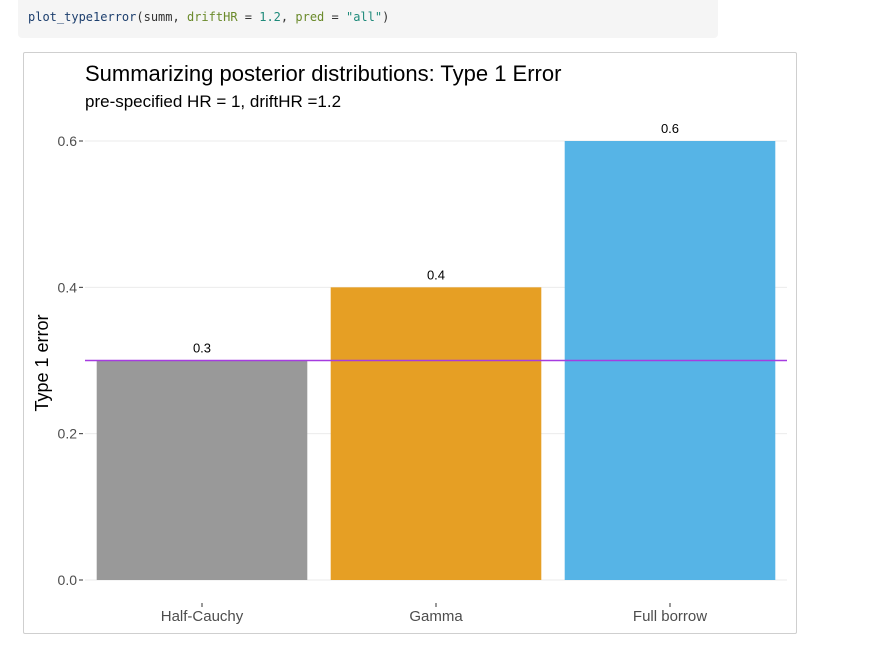 The height and width of the screenshot is (651, 896). What do you see at coordinates (212, 17) in the screenshot?
I see `code-arg2-name: driftHR` at bounding box center [212, 17].